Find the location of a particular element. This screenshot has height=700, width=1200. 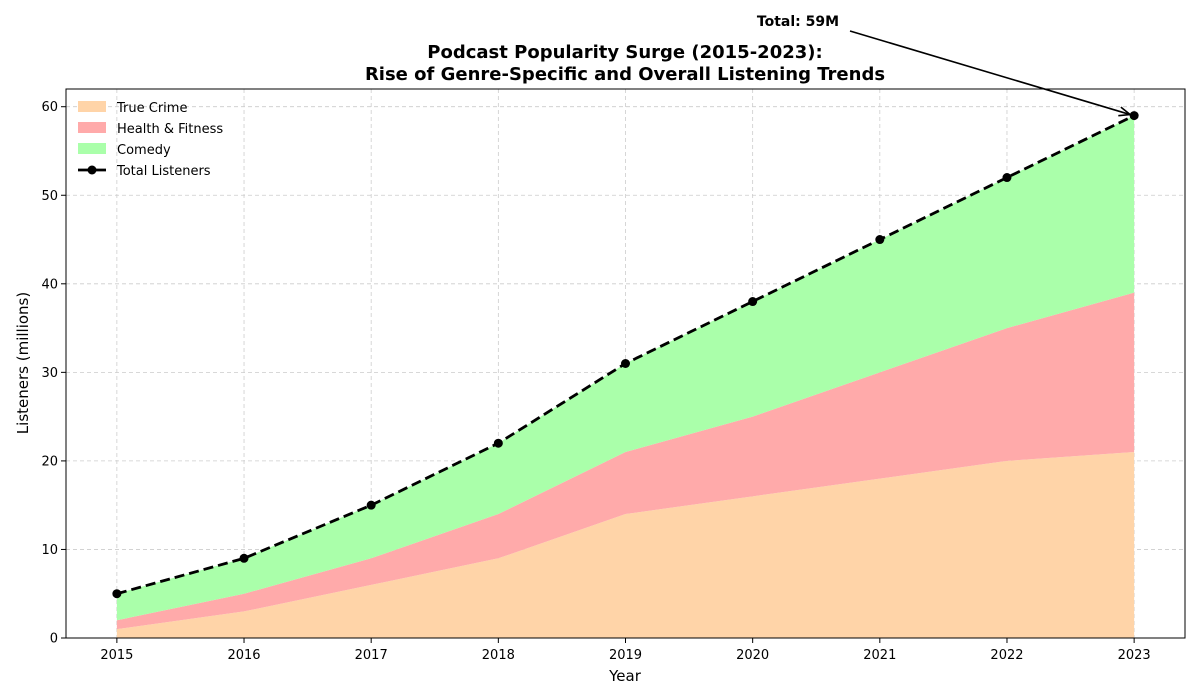

y-tick-label: 20 is located at coordinates (49, 461).